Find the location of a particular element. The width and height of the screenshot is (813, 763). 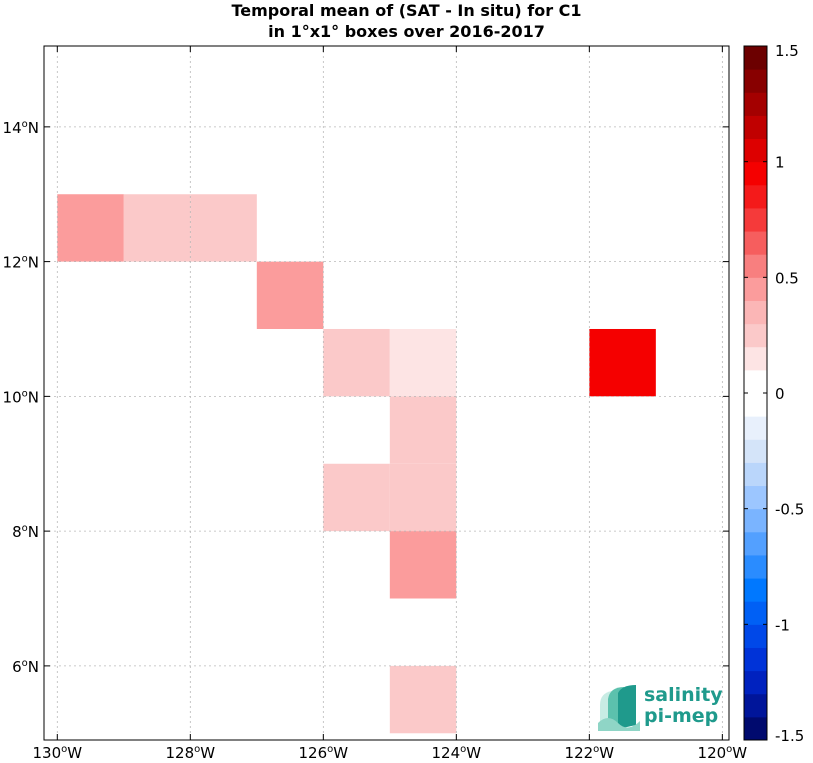

y-tick-label: 8oN is located at coordinates (25, 532).